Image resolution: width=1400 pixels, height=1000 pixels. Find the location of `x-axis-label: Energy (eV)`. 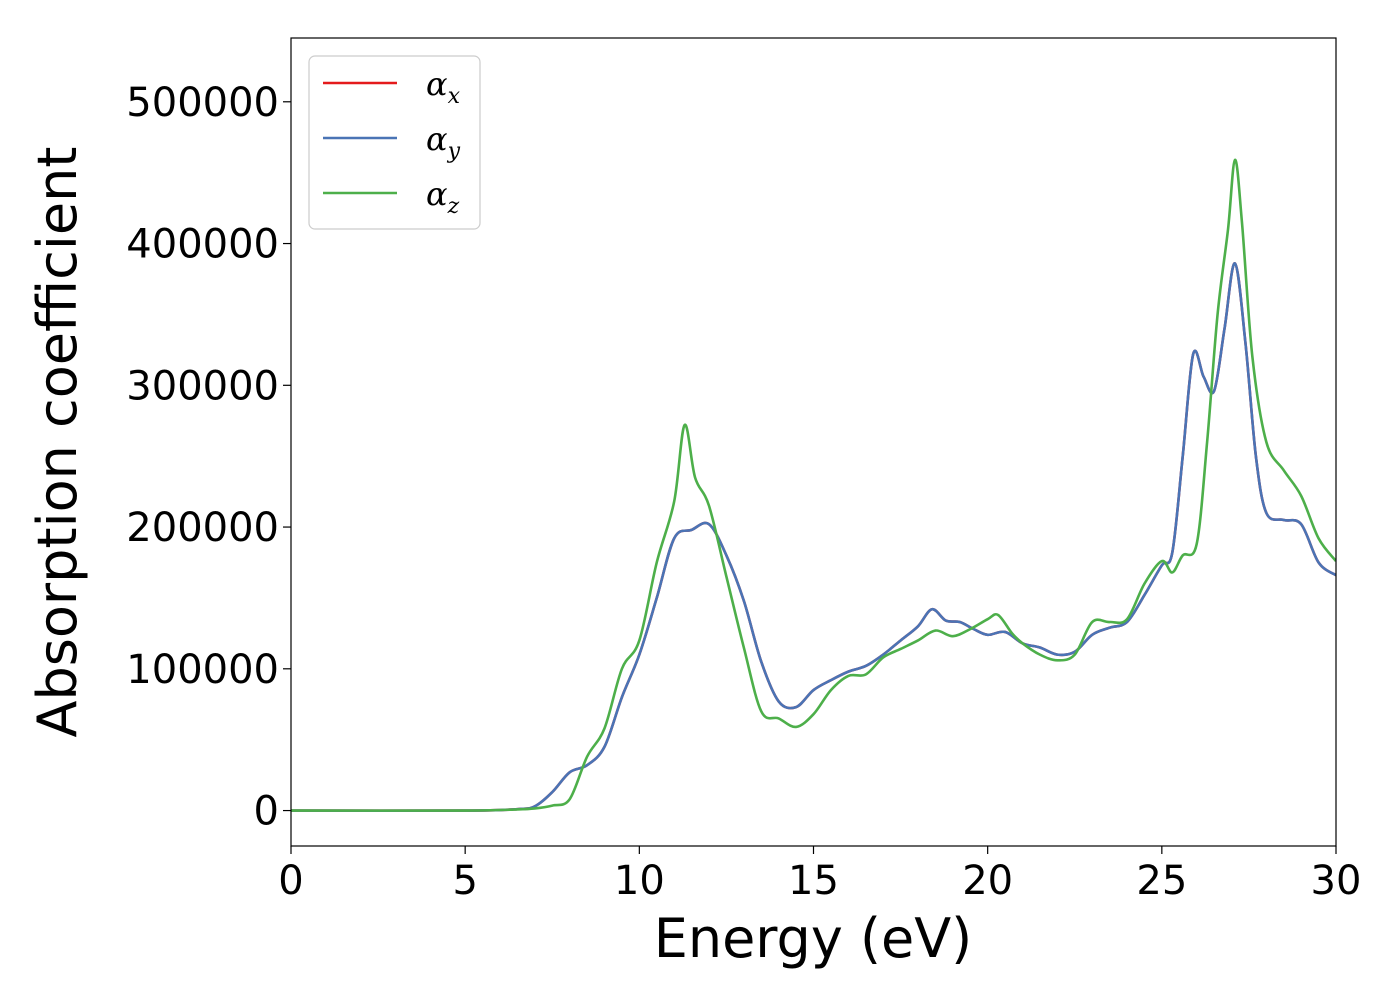

x-axis-label: Energy (eV) is located at coordinates (813, 938).